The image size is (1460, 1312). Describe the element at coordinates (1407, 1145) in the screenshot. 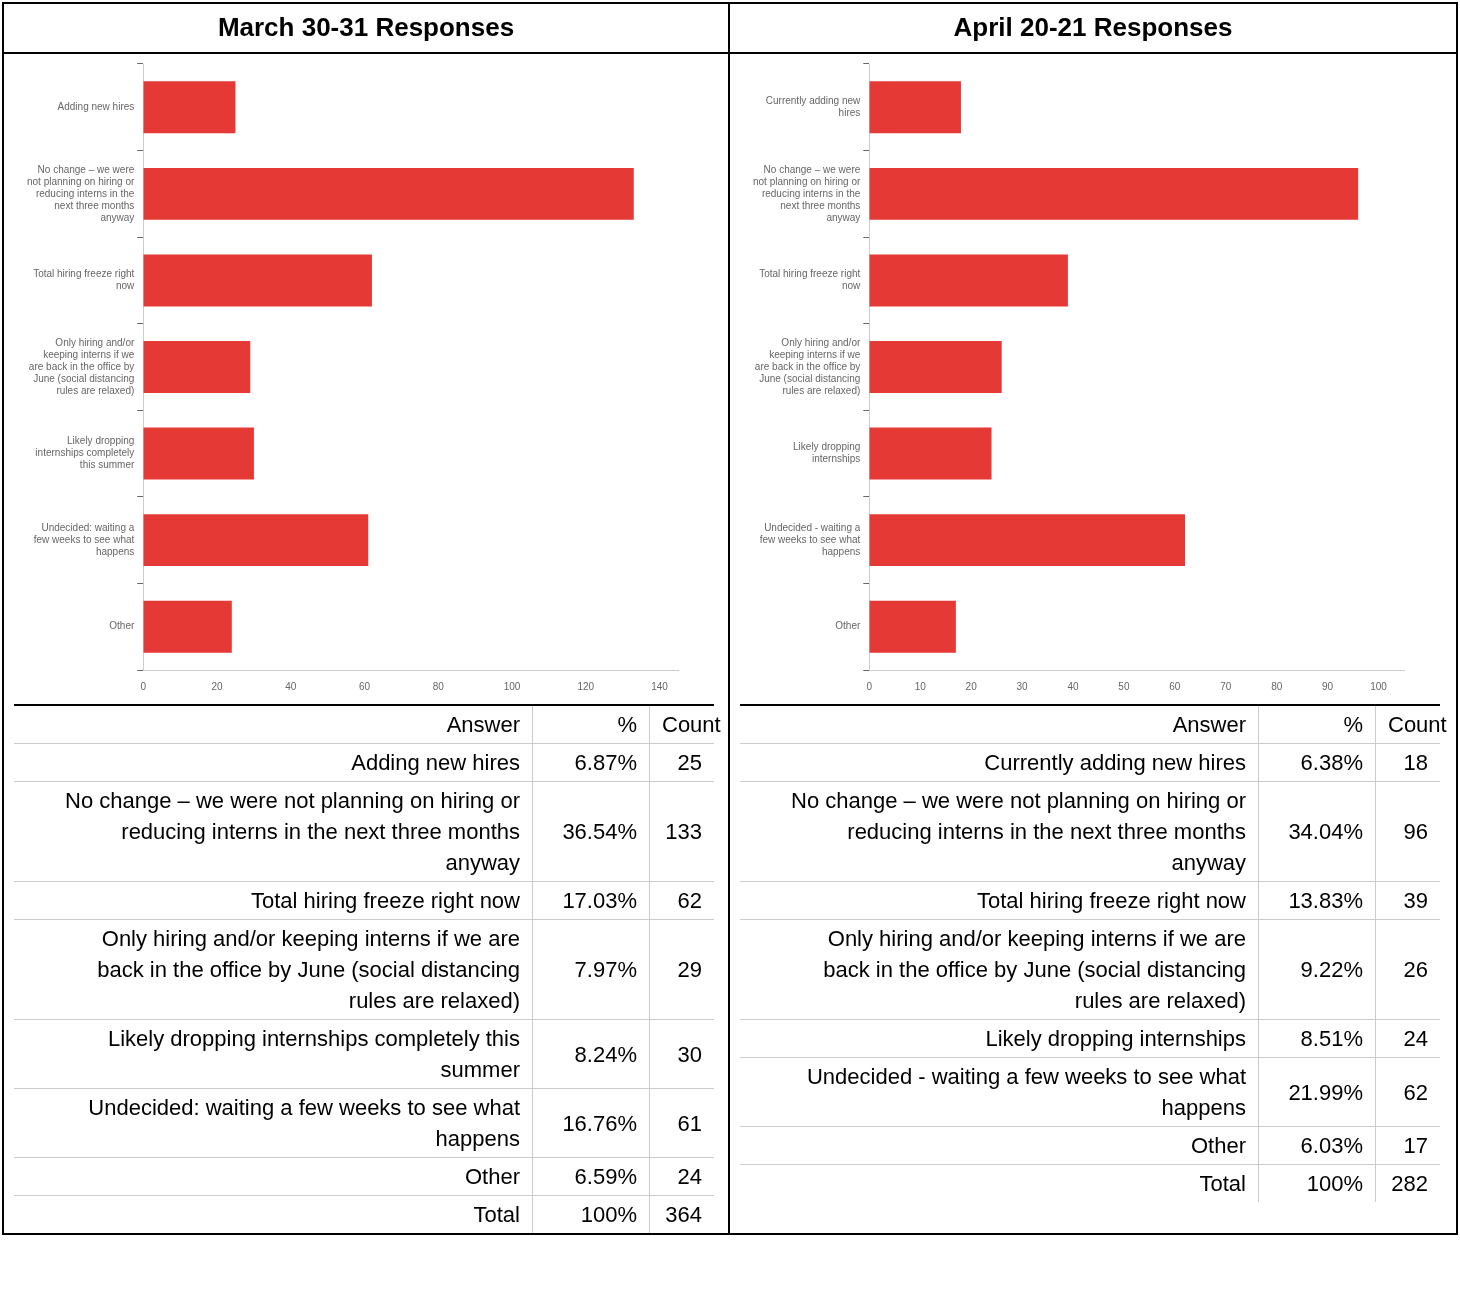

I see `text: 17` at that location.